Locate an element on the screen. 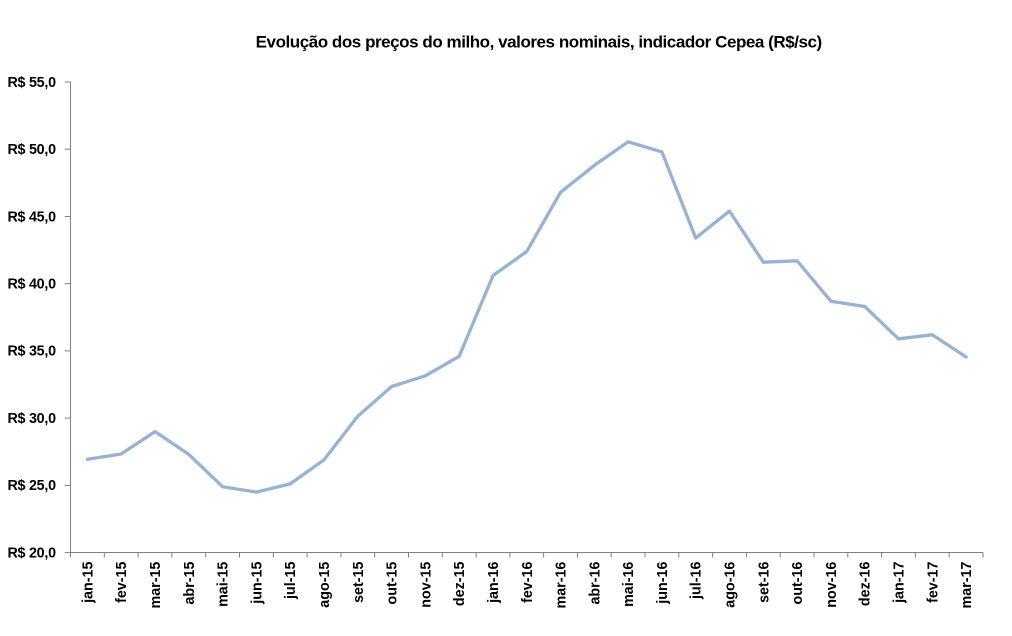  svg-text: jan-16 is located at coordinates (494, 583).